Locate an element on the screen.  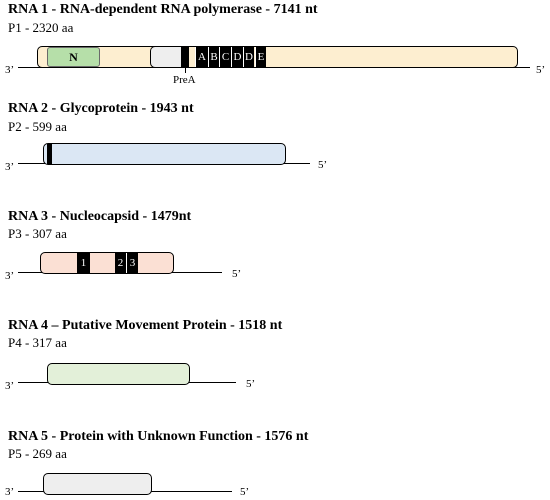
rna5-3prime-label: 3’ is located at coordinates (10, 492).